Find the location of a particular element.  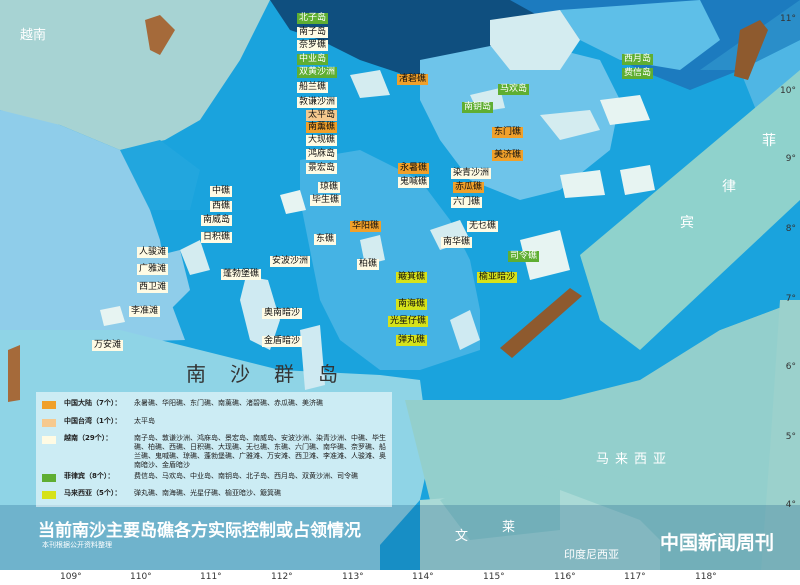

brunei-label-2: 莱 is located at coordinates (509, 527).